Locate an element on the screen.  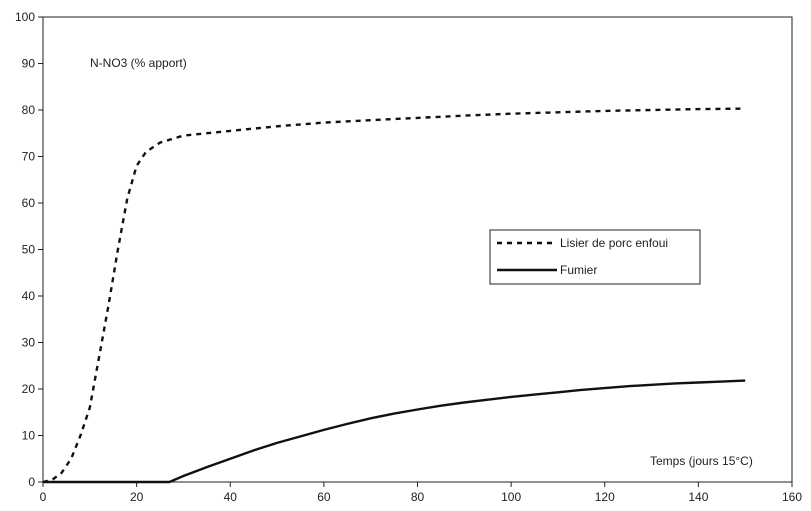
legend-label-lisier: Lisier de porc enfoui is located at coordinates (614, 243).